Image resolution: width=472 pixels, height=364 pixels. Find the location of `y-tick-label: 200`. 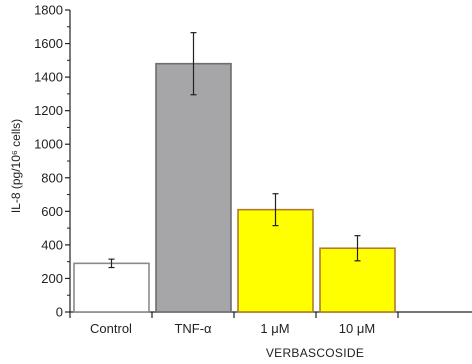

y-tick-label: 200 is located at coordinates (52, 278).